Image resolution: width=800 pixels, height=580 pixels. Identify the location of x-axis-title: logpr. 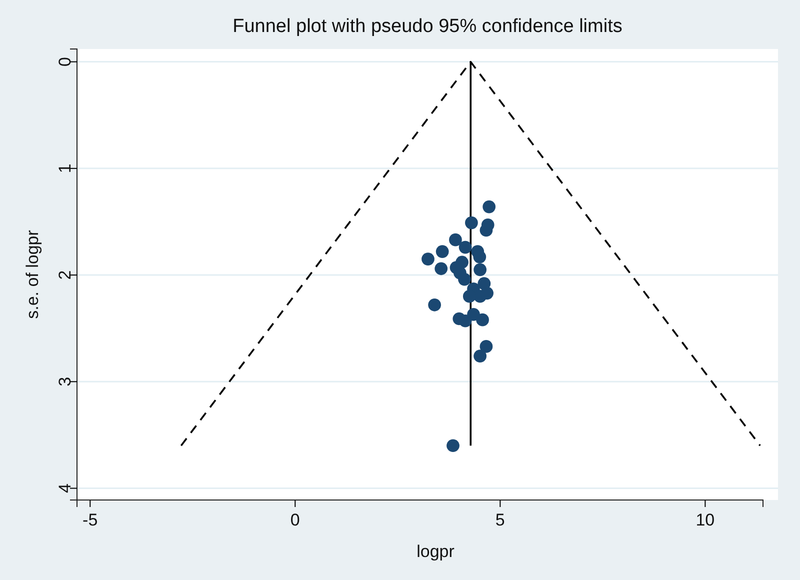
(435, 551).